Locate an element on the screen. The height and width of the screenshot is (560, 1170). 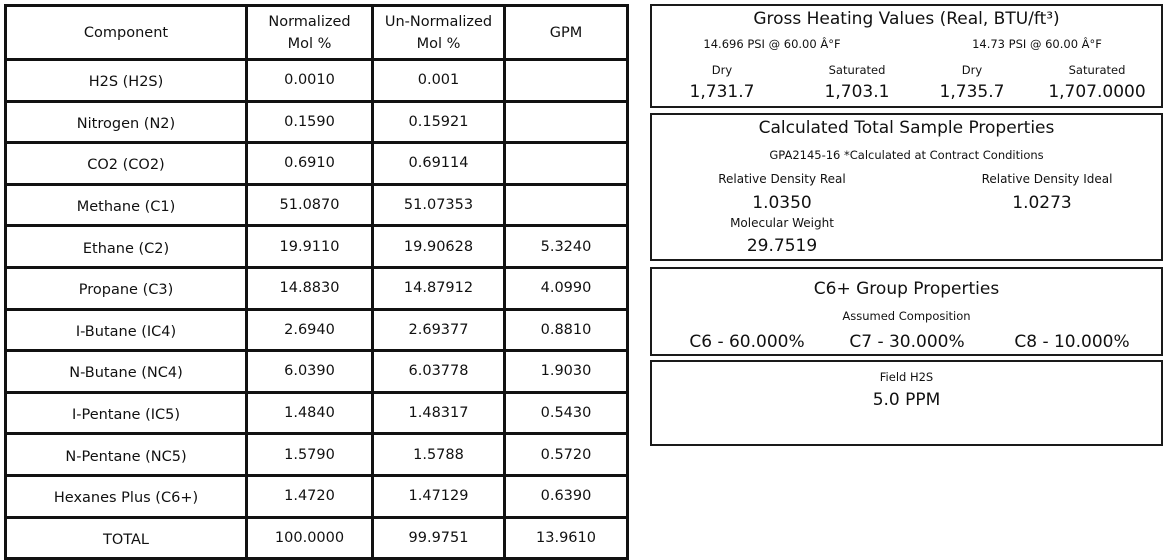
table-row: N-Butane (NC4) 6.0390 6.03778 1.9030 is located at coordinates (316, 371).